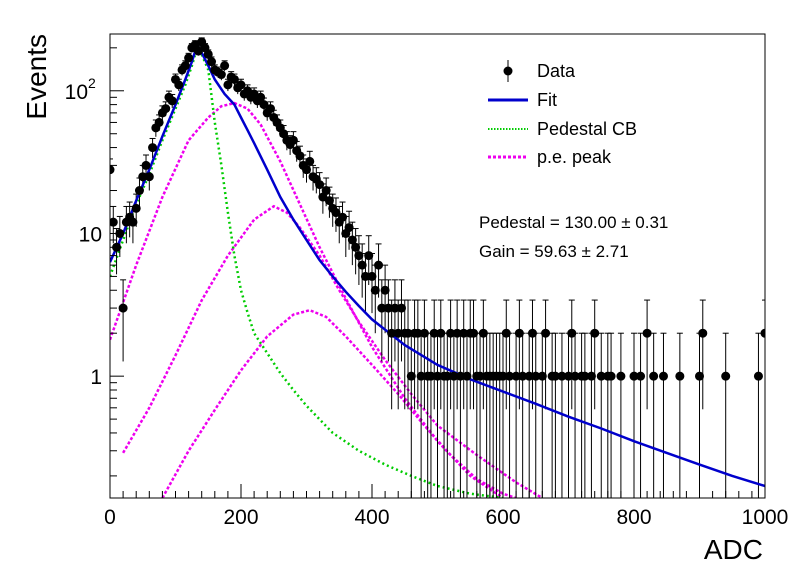  I want to click on x-tick-labels: 0 200 400 600 800 1000, so click(446, 517).